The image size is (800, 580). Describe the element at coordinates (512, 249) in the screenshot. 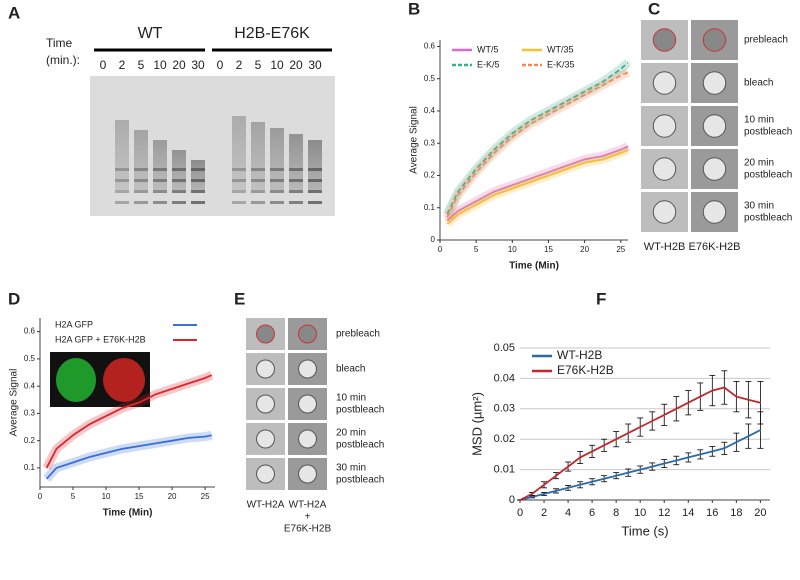

I see `x-tick-label: 10` at that location.